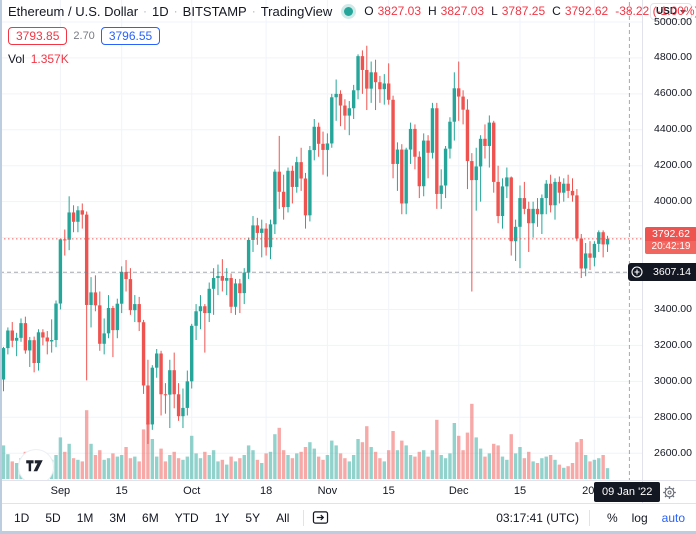 The image size is (696, 534). What do you see at coordinates (627, 492) in the screenshot?
I see `crosshair-date-label: 09 Jan '22` at bounding box center [627, 492].